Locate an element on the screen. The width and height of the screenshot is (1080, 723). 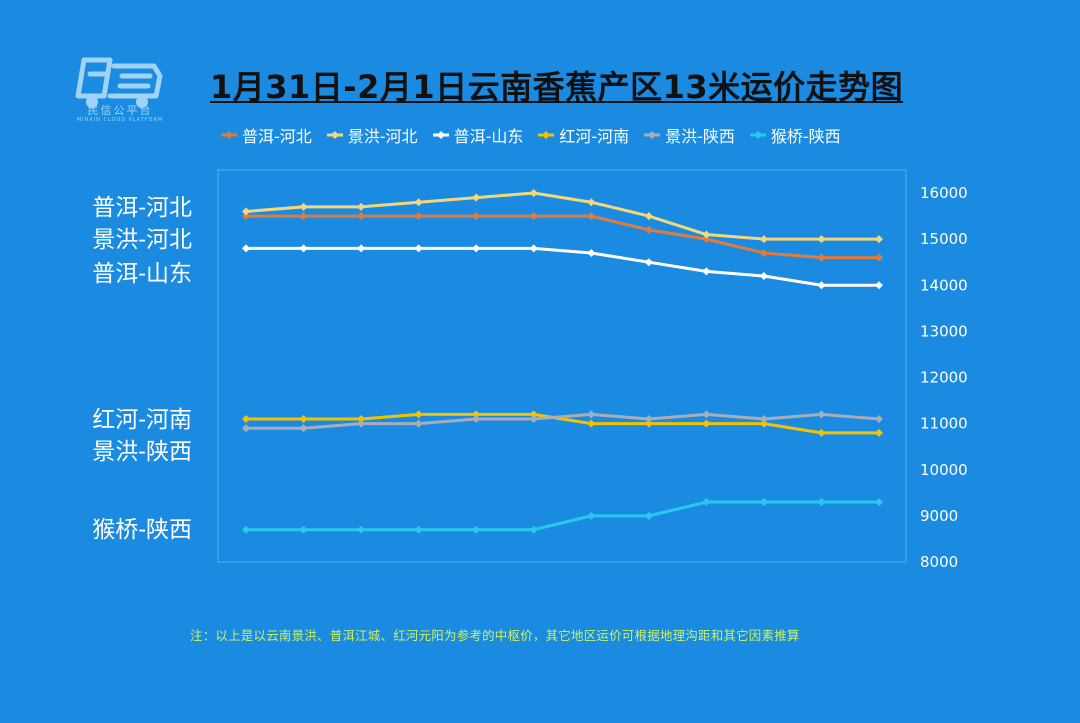
legend-item: 猴桥-陕西 is located at coordinates (795, 135).